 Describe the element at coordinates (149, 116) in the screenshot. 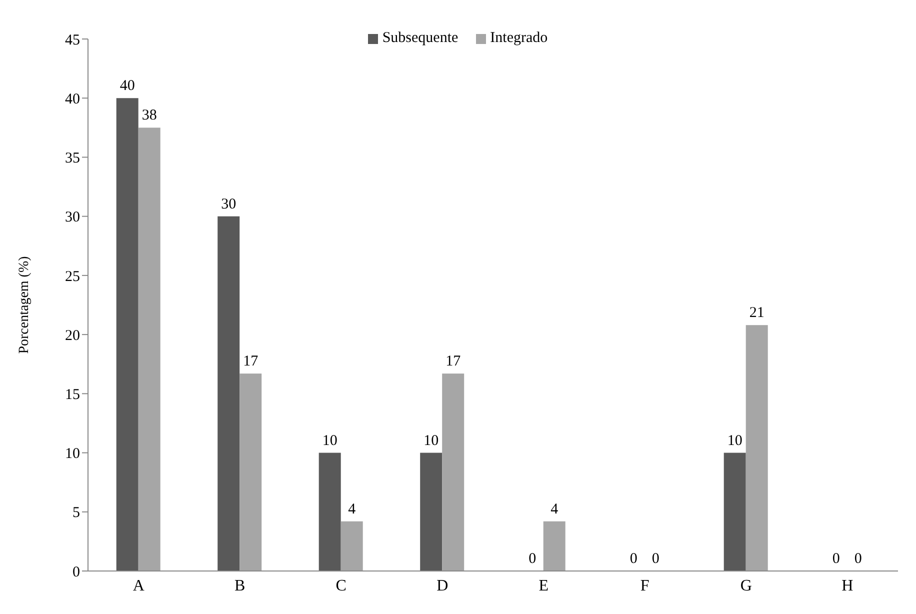

I see `data-label: 38` at that location.